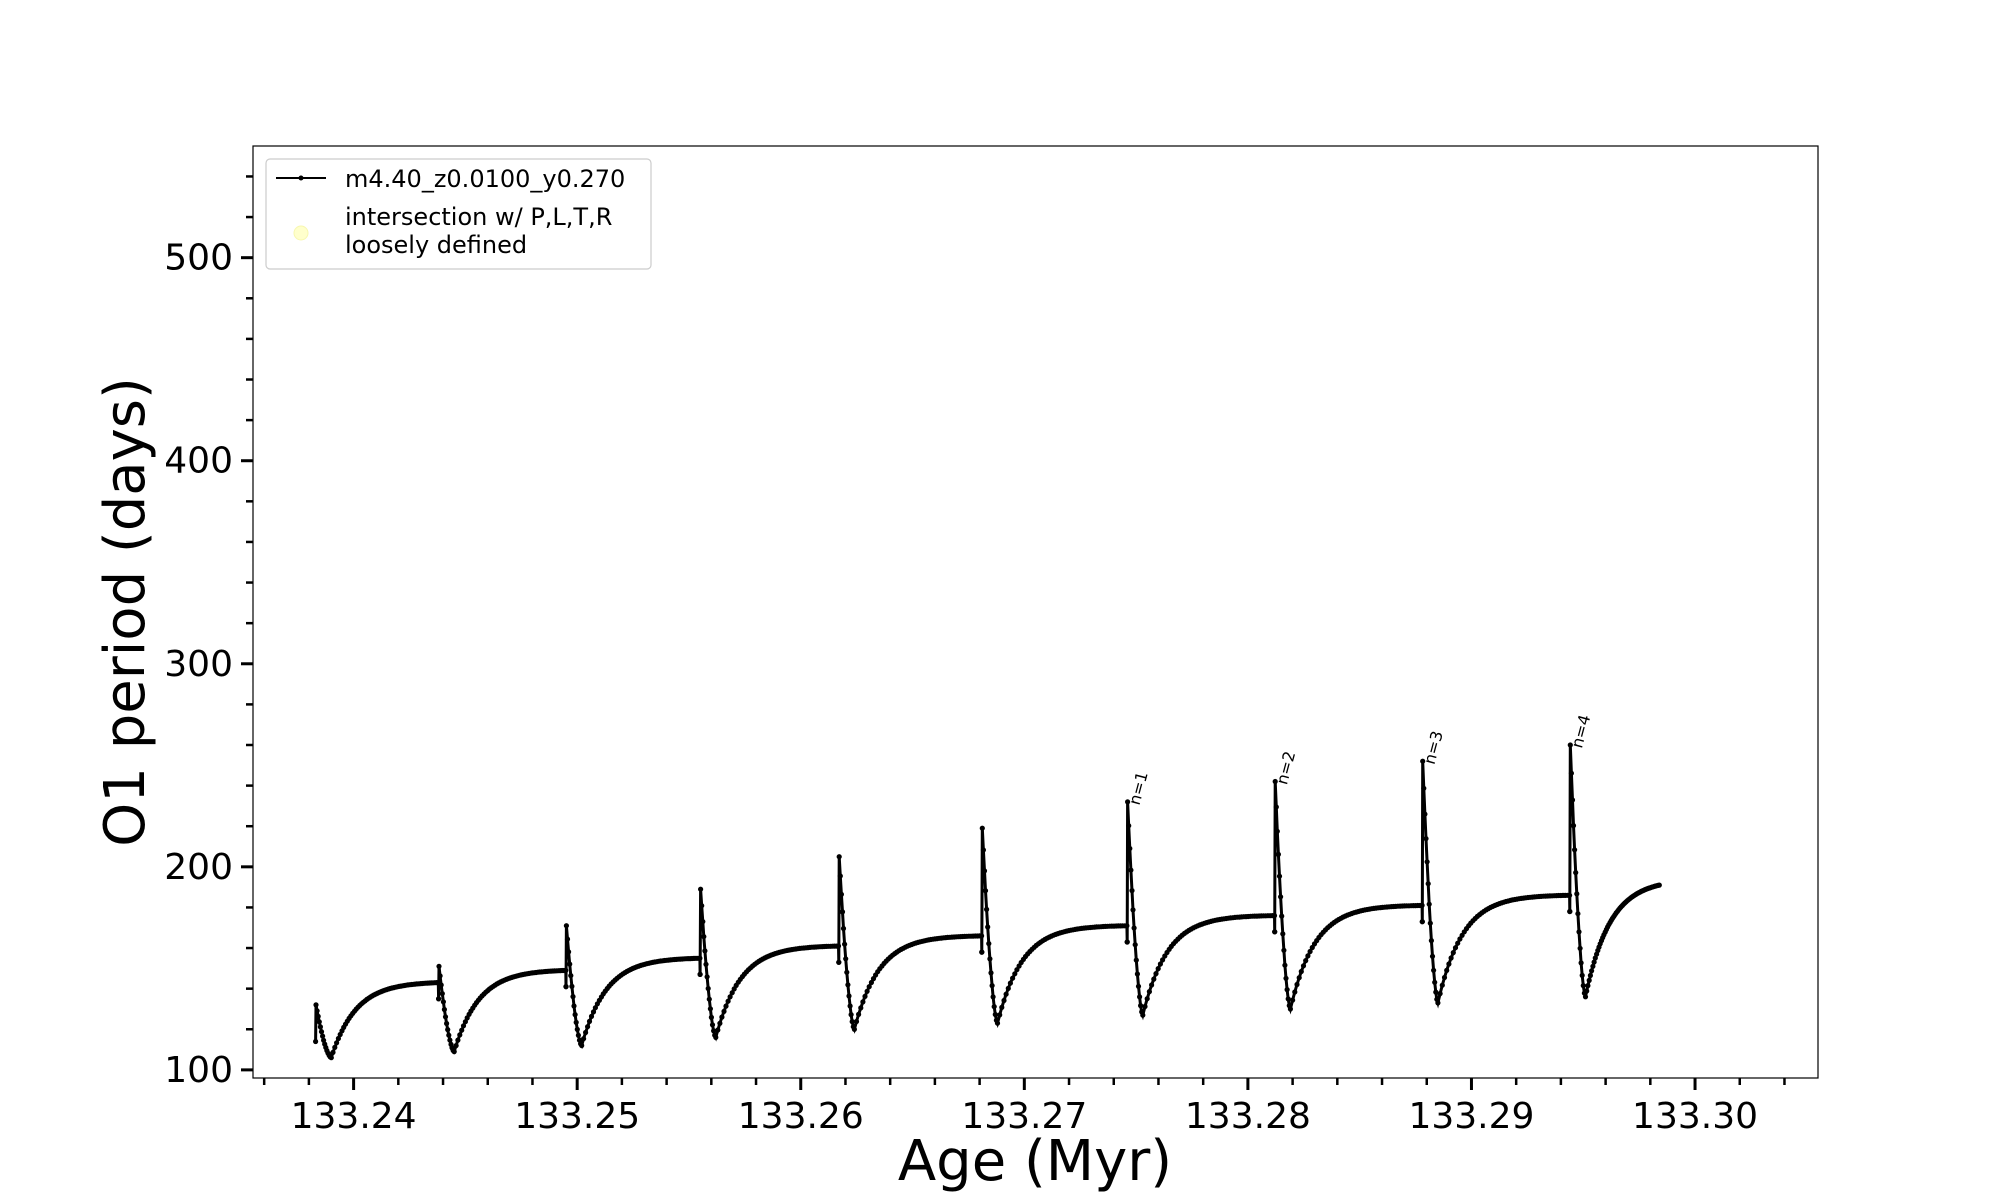  I want to click on annotation-layer: n=1 n=2 n=3 n=4, so click(1360, 760).